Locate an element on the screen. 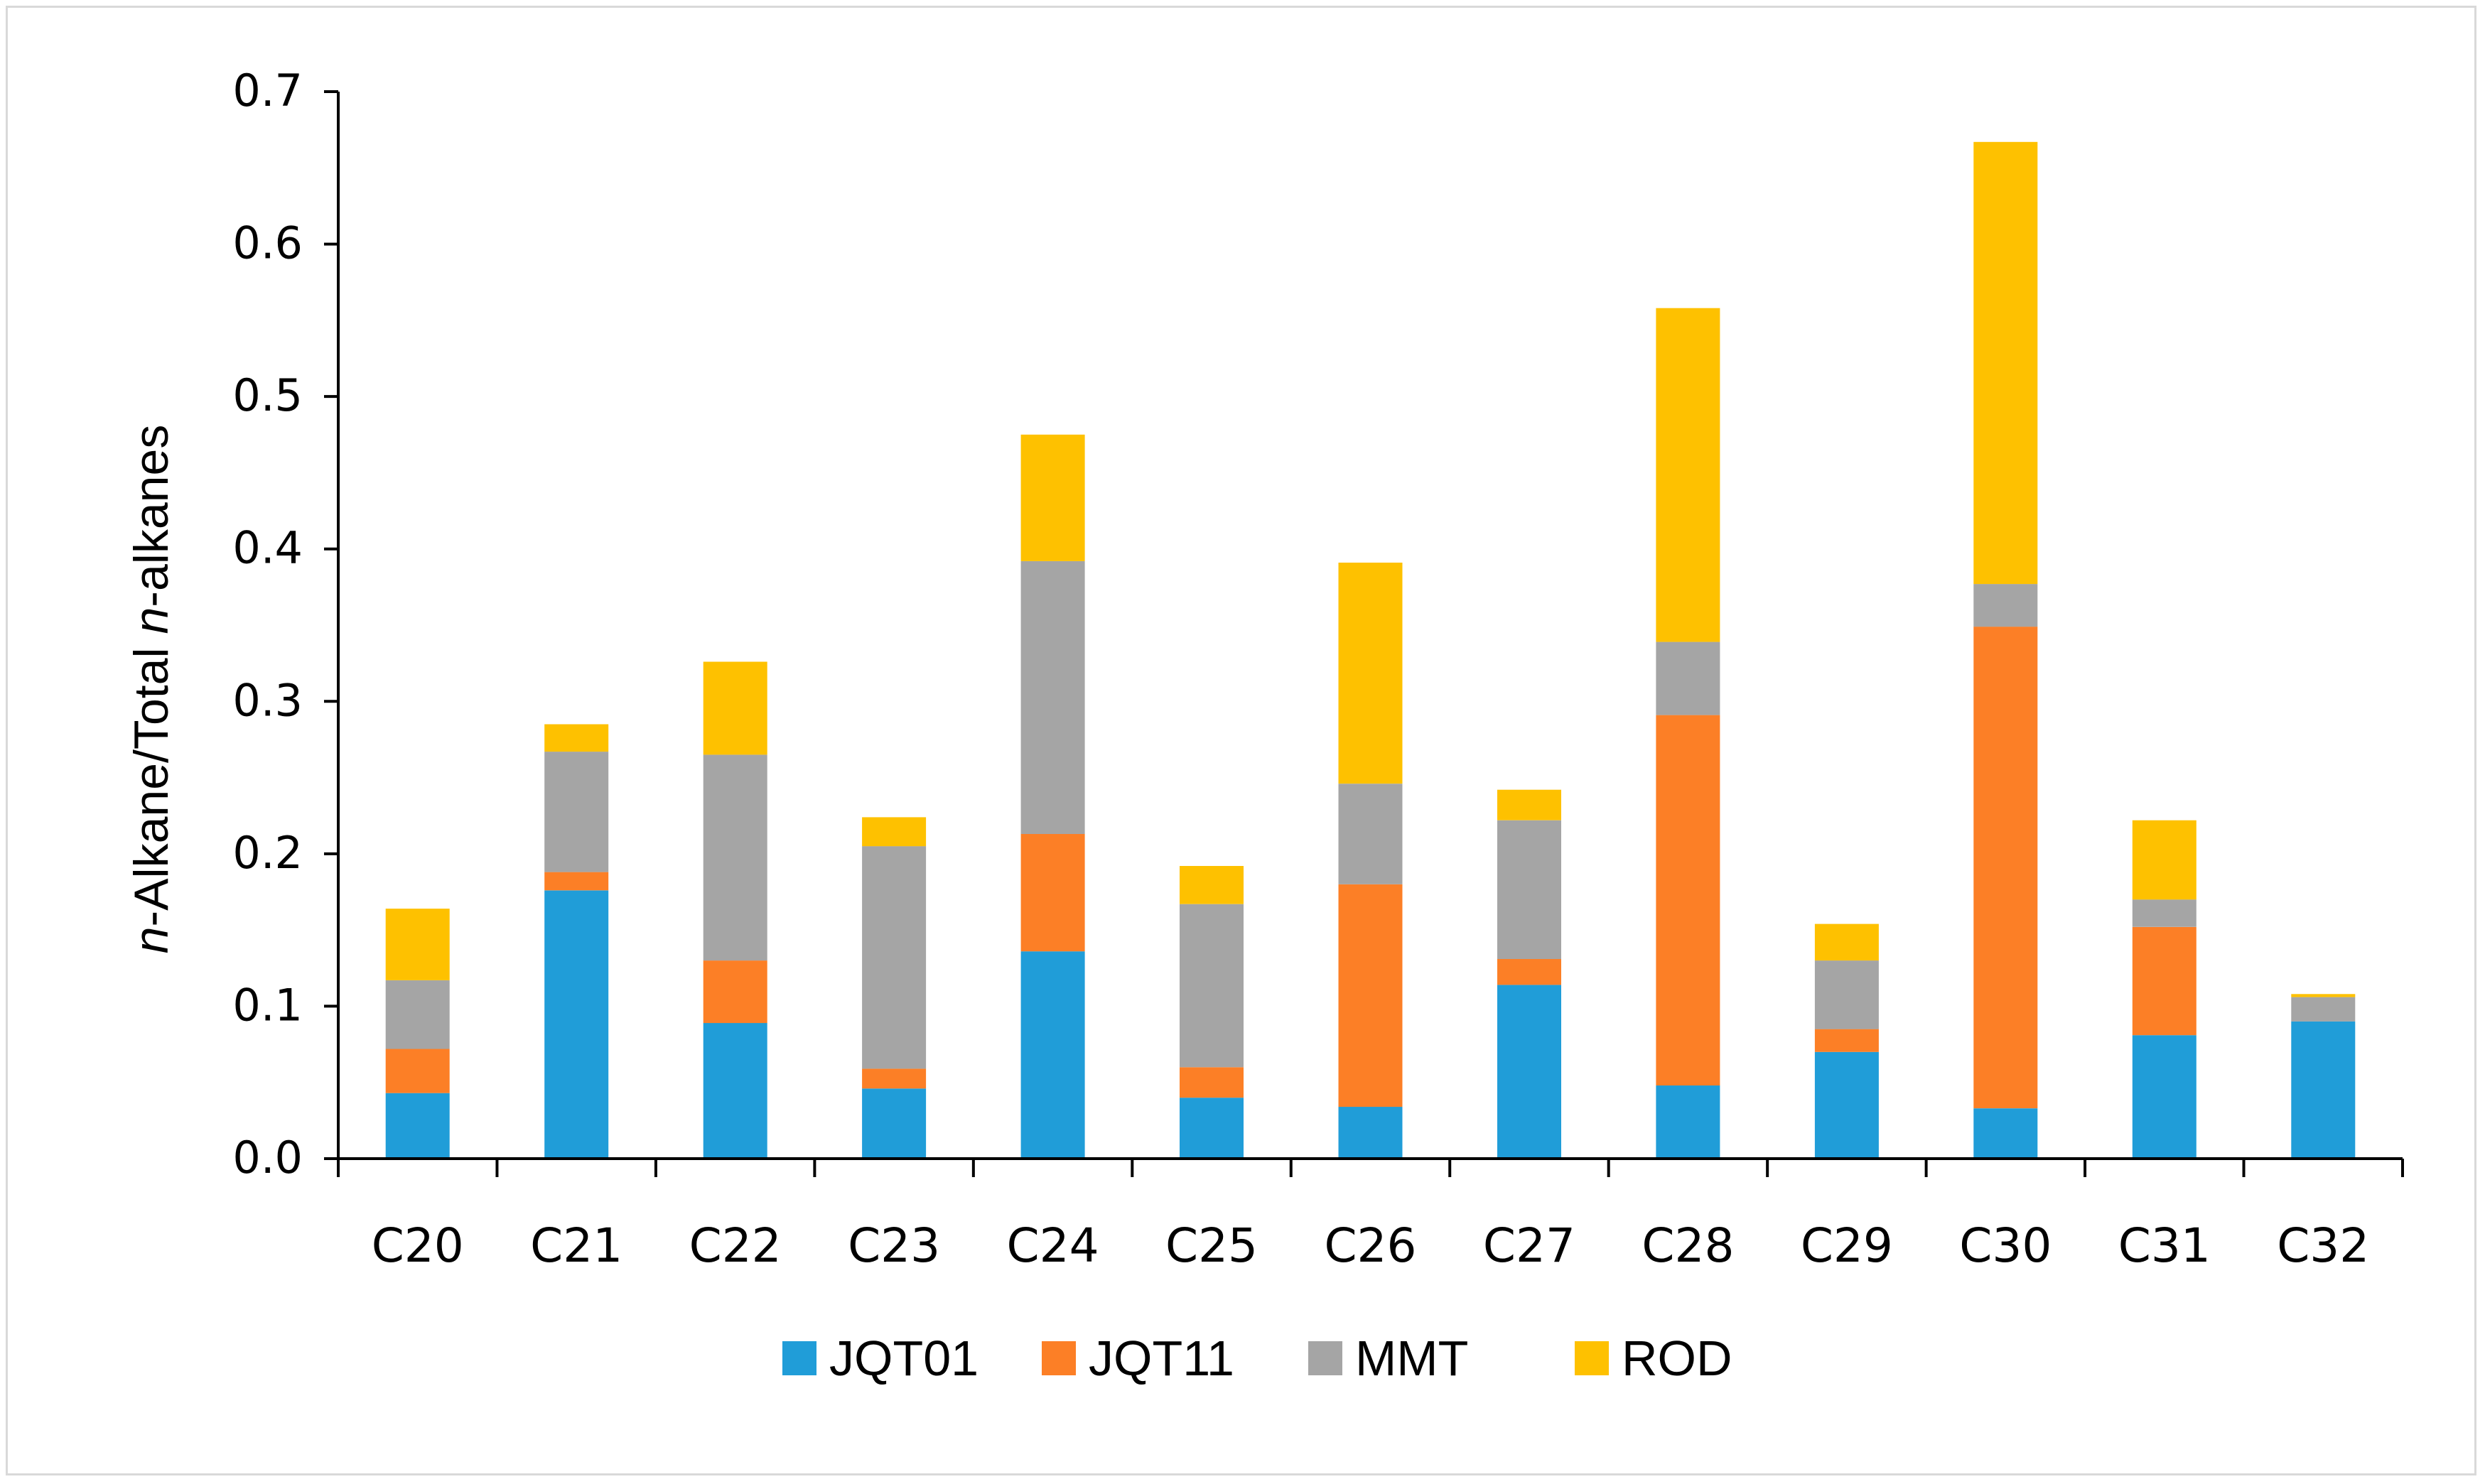 The image size is (2485, 1484). bar-C31-ROD is located at coordinates (2164, 860).